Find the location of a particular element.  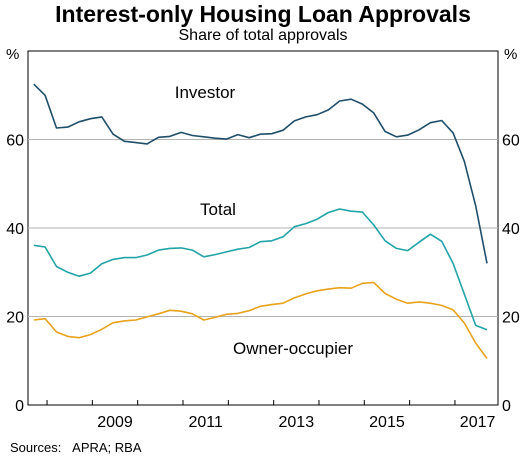

x-tick-label: 2011 is located at coordinates (205, 422).